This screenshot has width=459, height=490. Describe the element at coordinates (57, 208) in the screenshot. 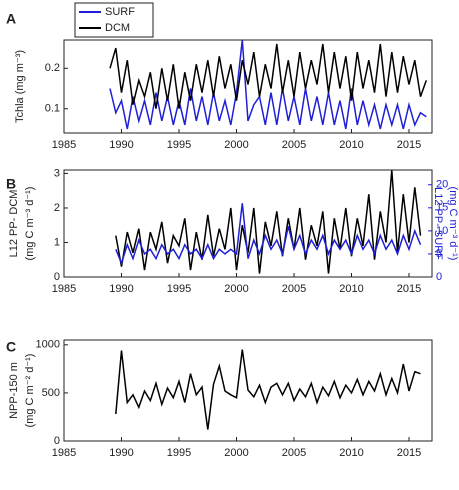

I see `y-tick-label: 2` at that location.